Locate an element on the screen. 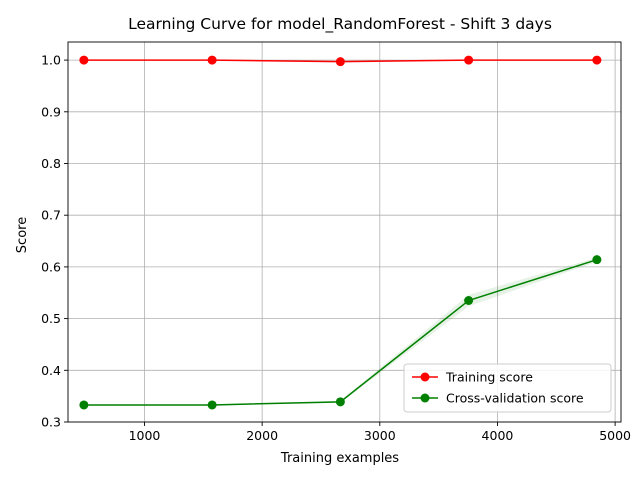  legend-label: Cross-validation score is located at coordinates (515, 398).